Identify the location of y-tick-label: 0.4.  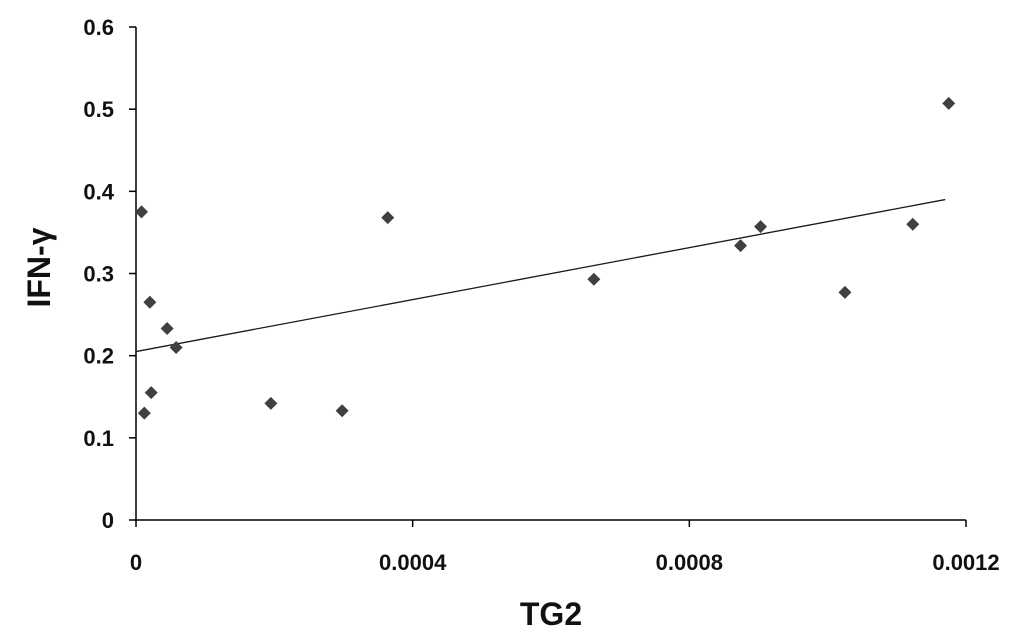
(98, 191).